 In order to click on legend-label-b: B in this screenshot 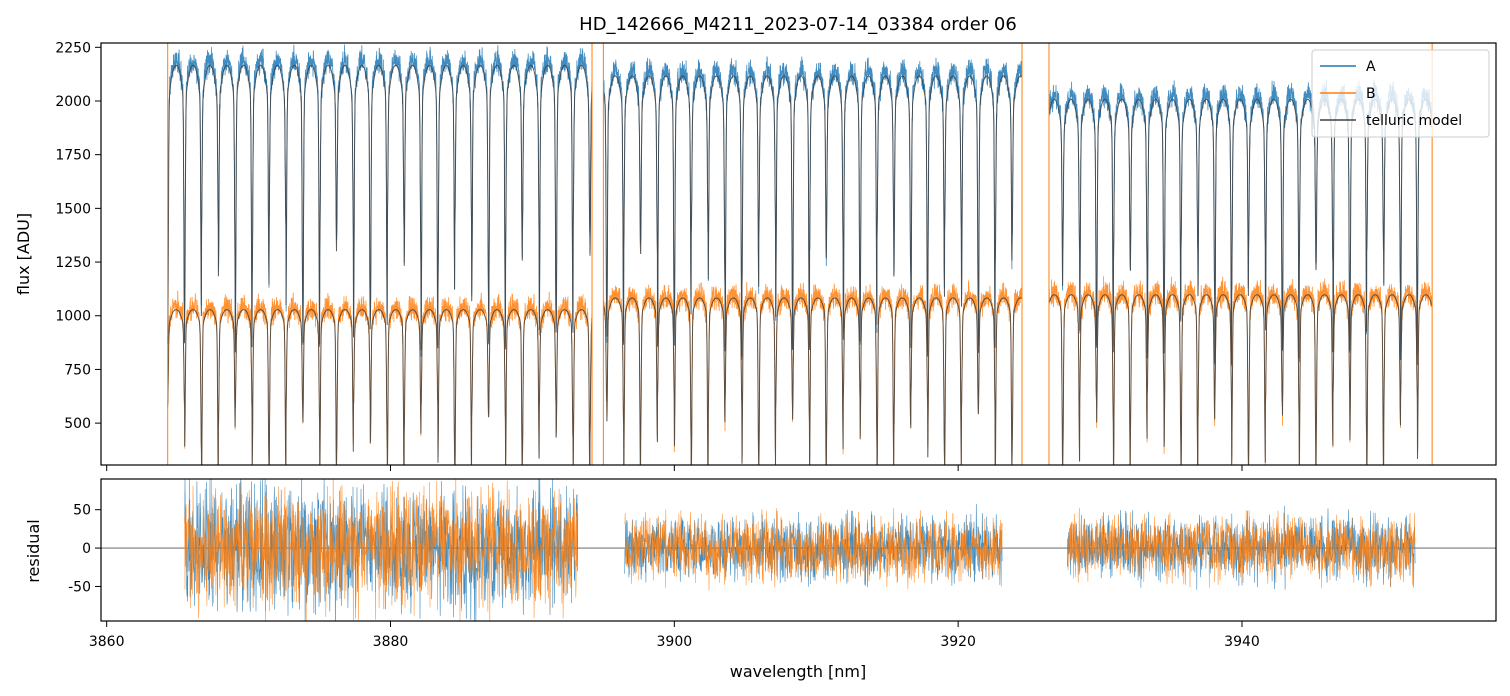, I will do `click(1371, 94)`.